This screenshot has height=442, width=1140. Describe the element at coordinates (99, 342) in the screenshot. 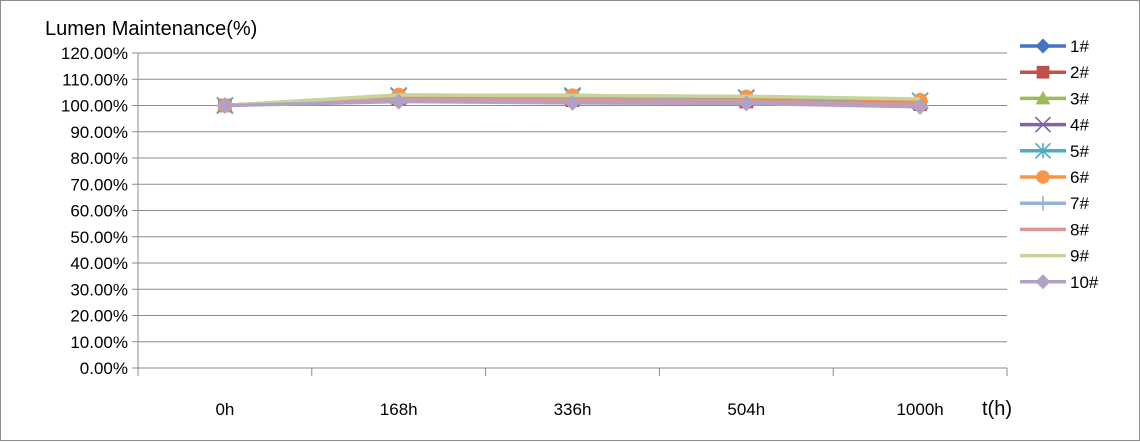

I see `y-tick-label: 10.00%` at that location.